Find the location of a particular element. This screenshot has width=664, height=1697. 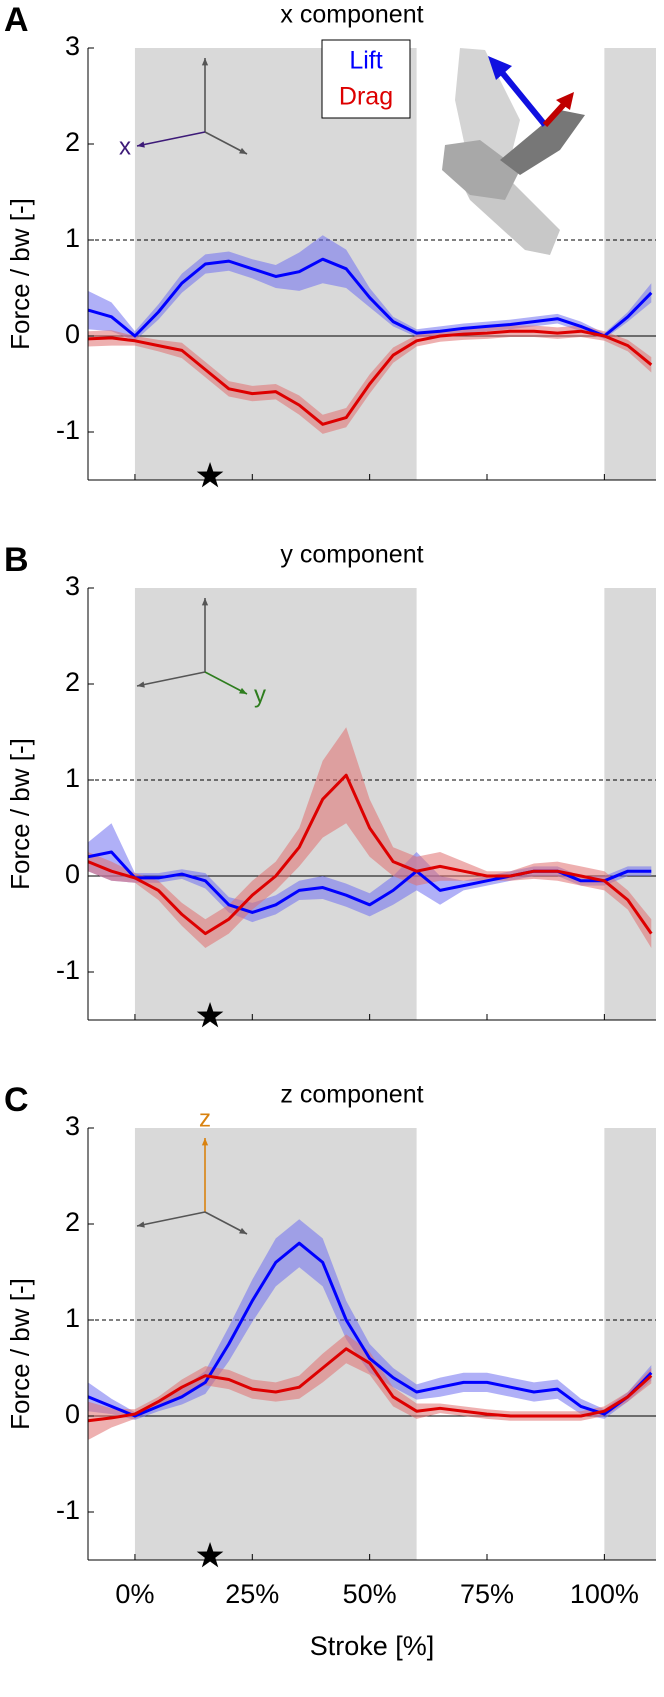

x-tick-label: 0% is located at coordinates (134, 1594).